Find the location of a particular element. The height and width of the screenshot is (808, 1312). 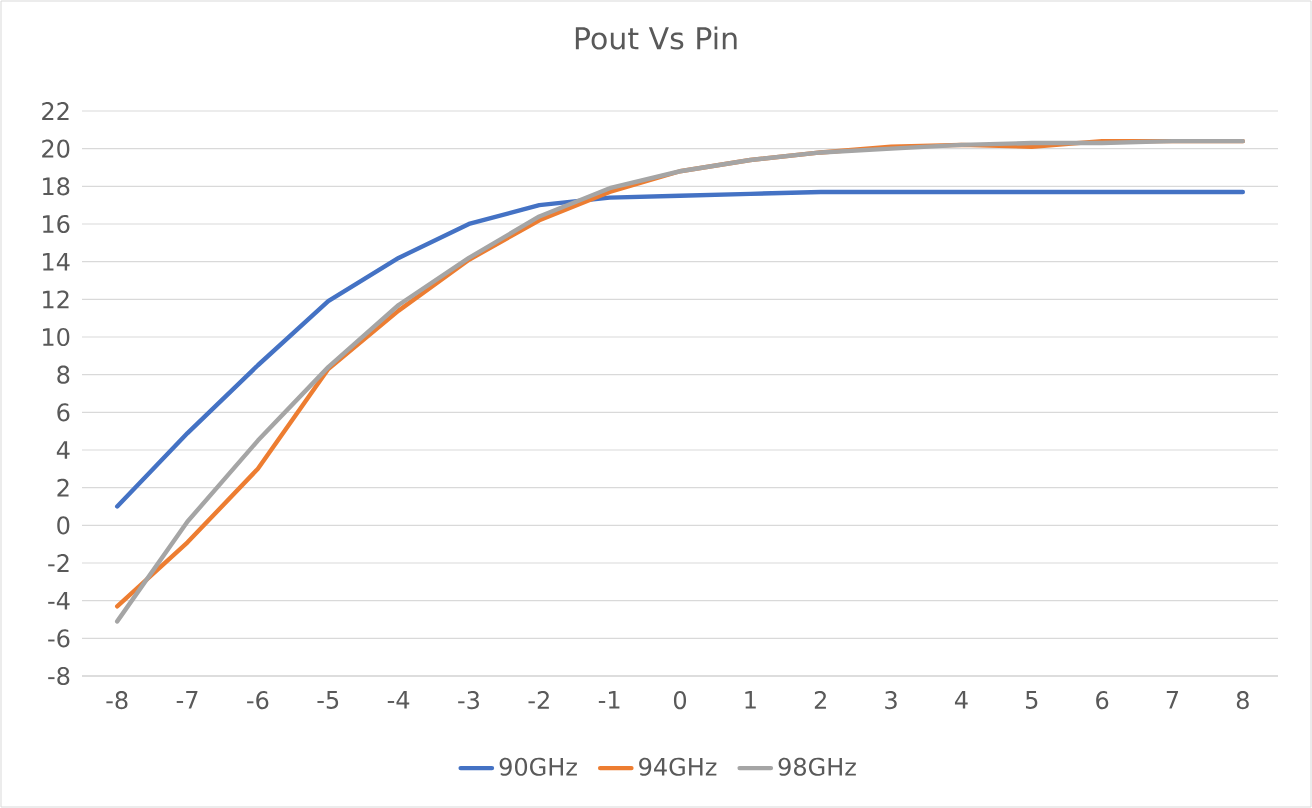

x-tick-label: 1 is located at coordinates (750, 700).